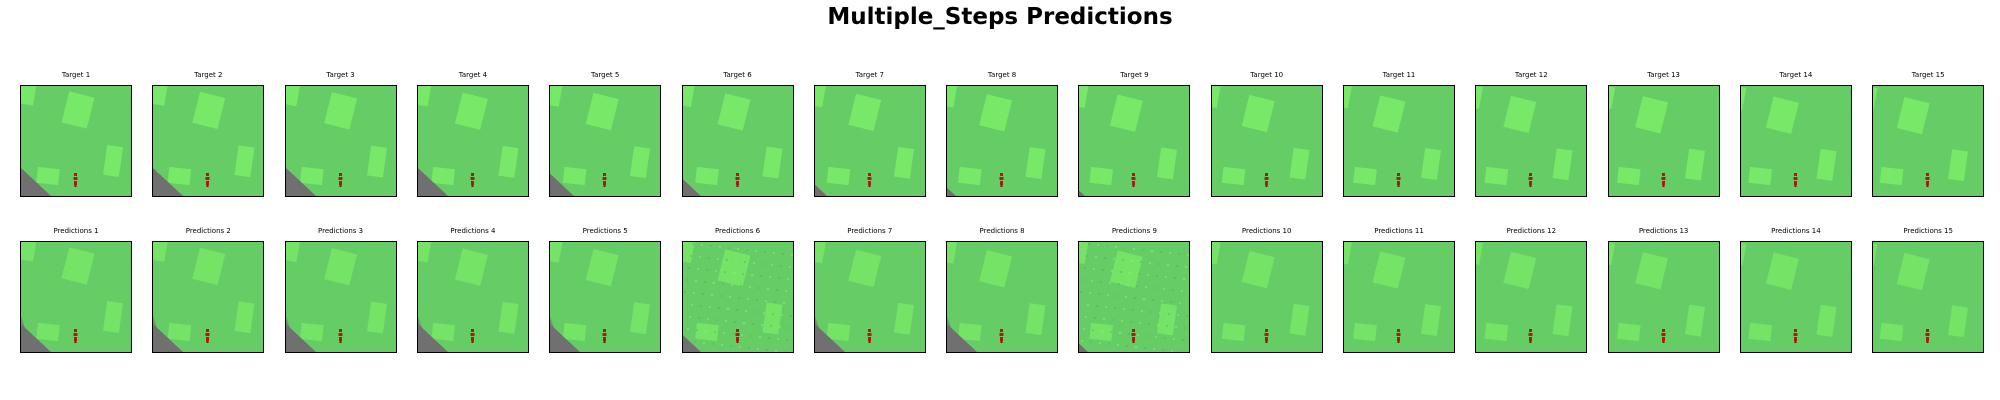 This screenshot has height=400, width=2000. Describe the element at coordinates (1796, 231) in the screenshot. I see `prediction-panel-title: Predictions 14` at that location.